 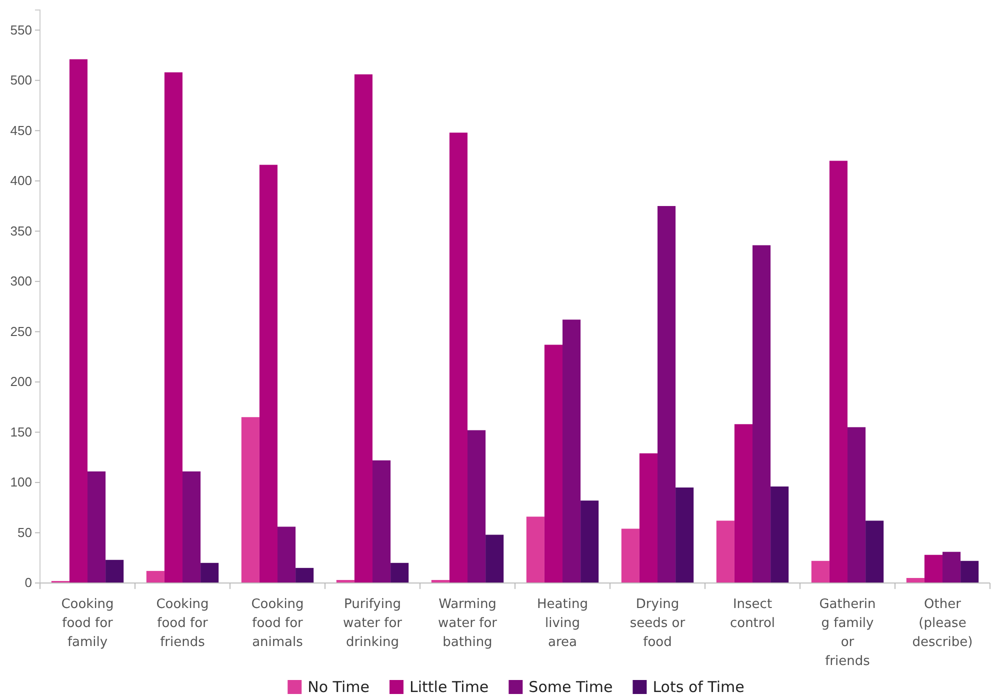 I want to click on x-tick-label: Gathering family or friends, so click(x=847, y=633).